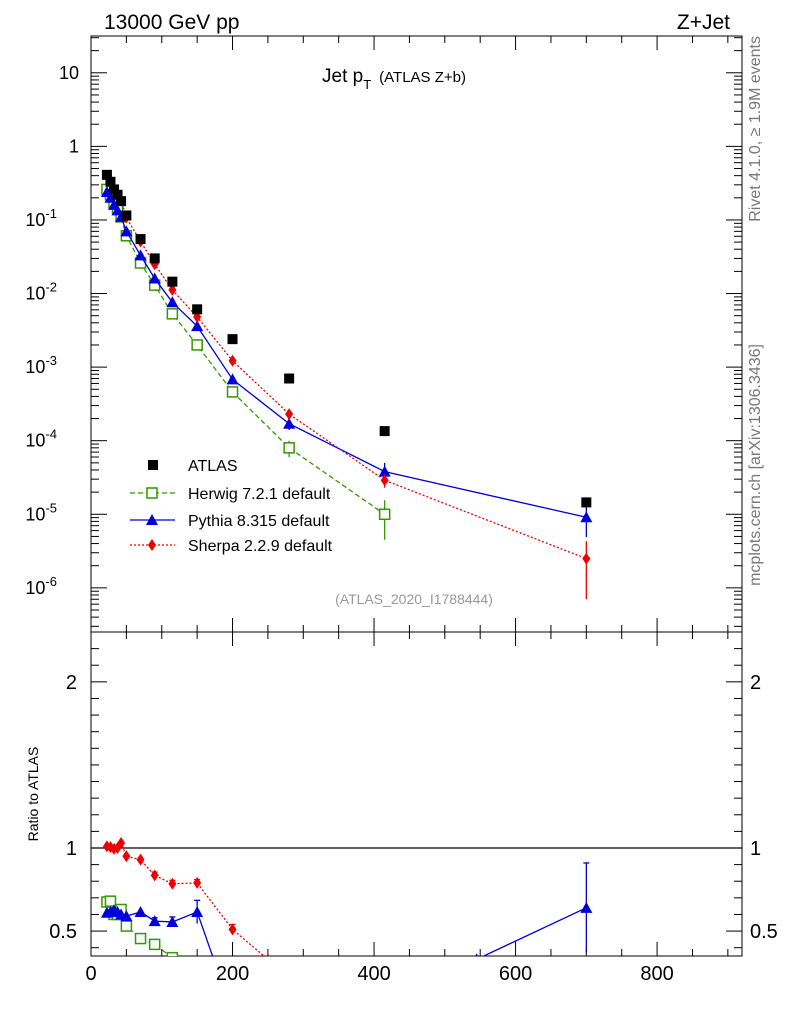  Describe the element at coordinates (41, 292) in the screenshot. I see `main-ytick-label: 10⁻²` at that location.